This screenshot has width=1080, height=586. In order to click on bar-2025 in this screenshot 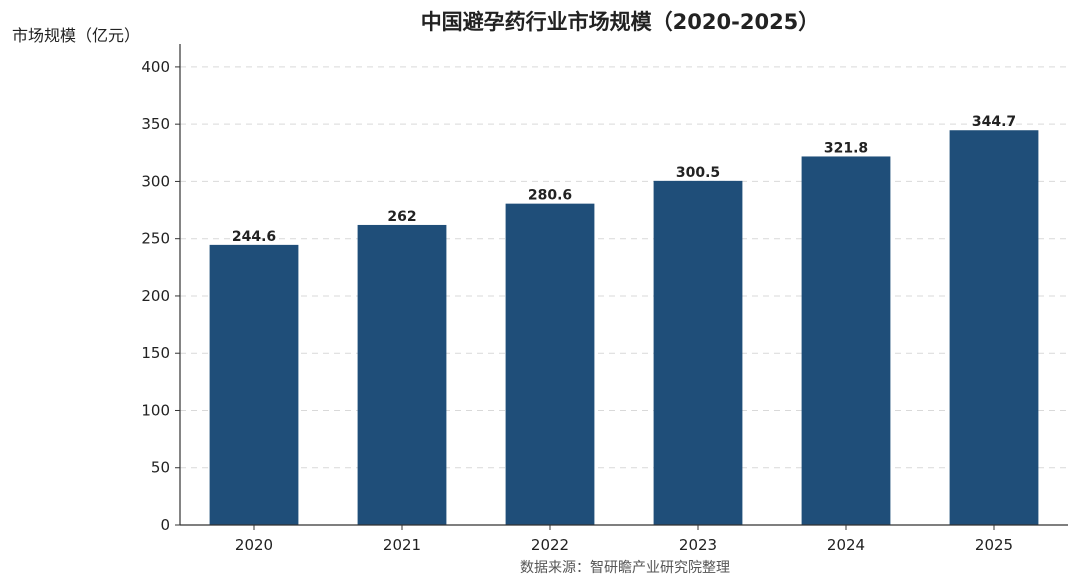, I will do `click(994, 327)`.